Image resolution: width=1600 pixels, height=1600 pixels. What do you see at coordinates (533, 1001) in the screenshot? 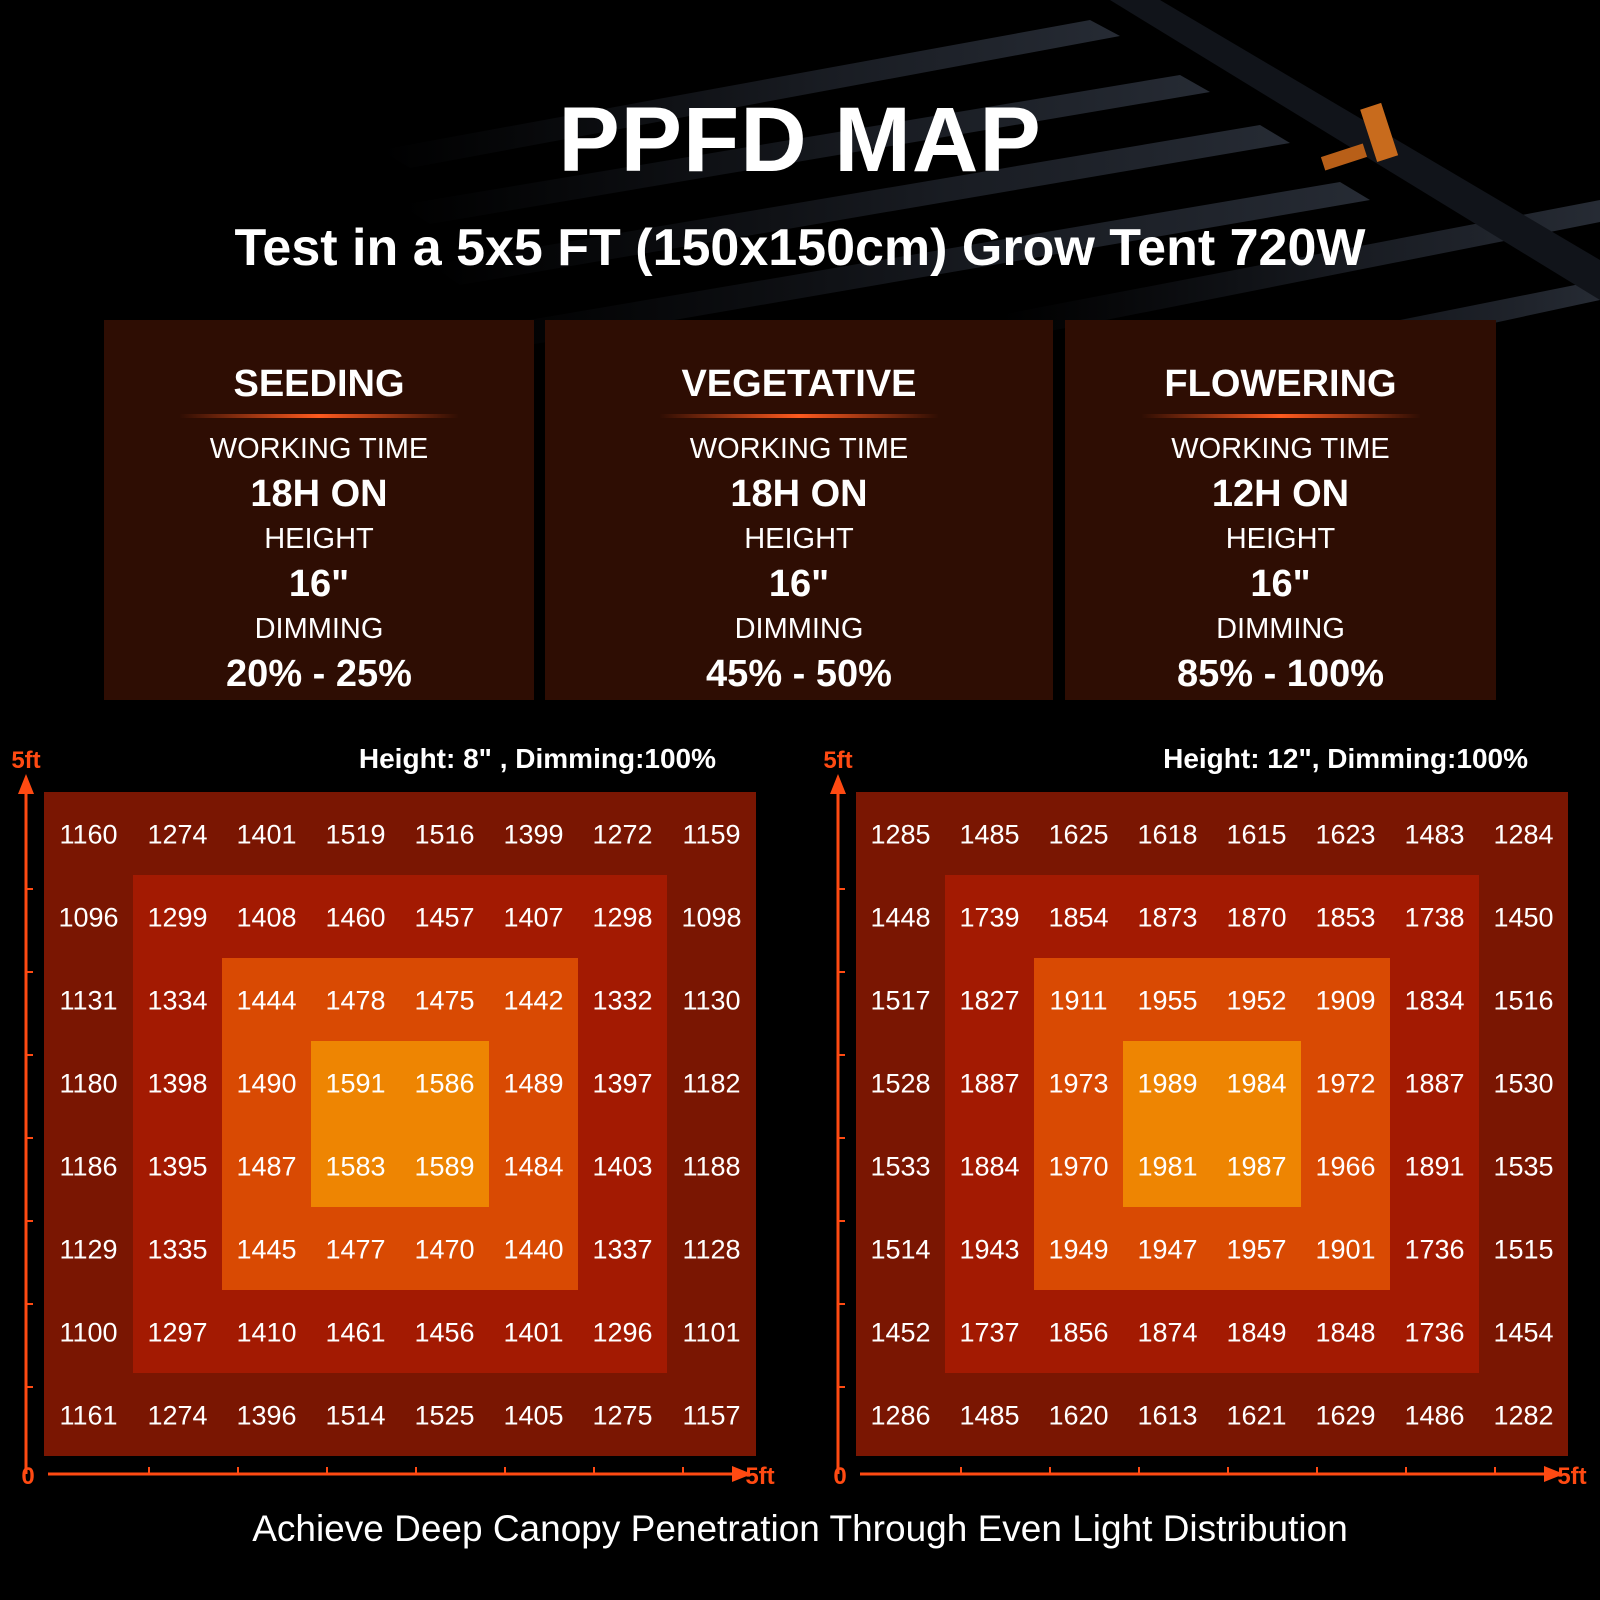
I see `heatmap-cell-value: 1442` at bounding box center [533, 1001].